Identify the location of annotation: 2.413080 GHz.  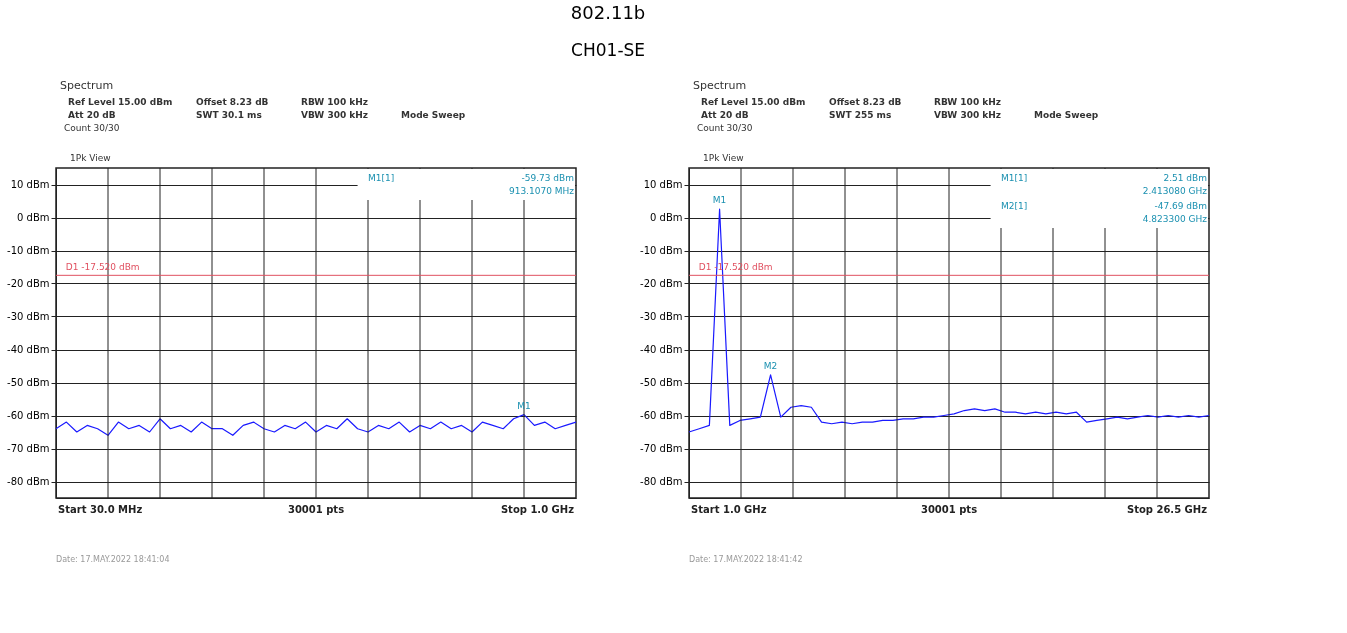
(1175, 191).